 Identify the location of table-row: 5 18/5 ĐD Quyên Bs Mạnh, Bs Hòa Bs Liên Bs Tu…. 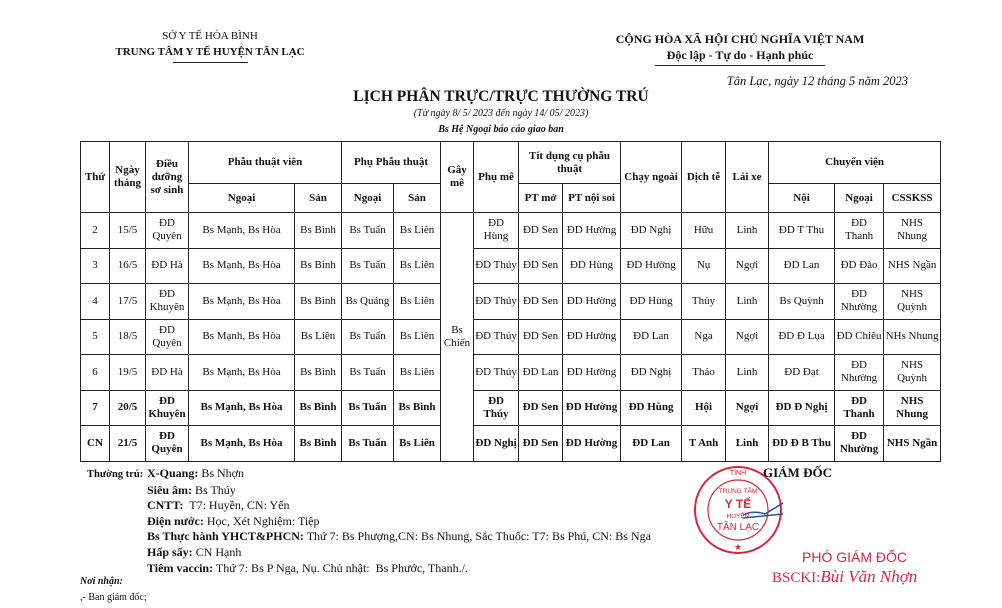
(511, 336).